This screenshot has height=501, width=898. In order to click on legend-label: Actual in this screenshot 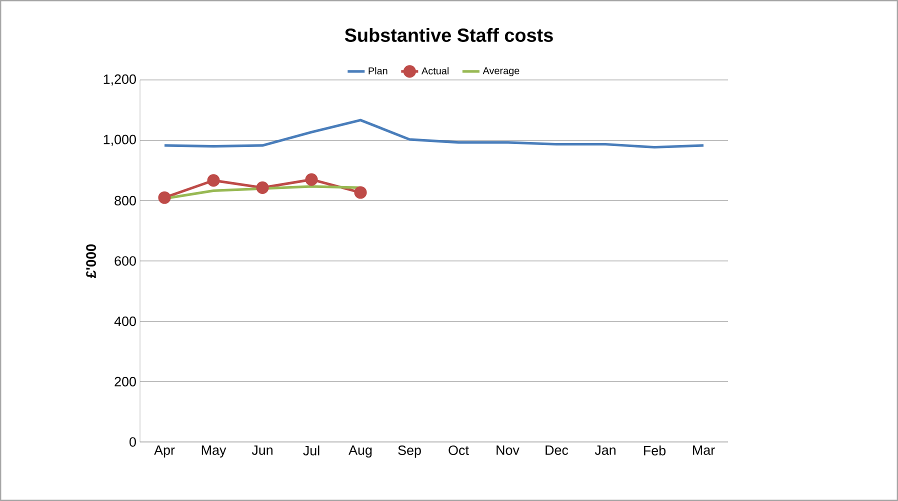, I will do `click(434, 70)`.